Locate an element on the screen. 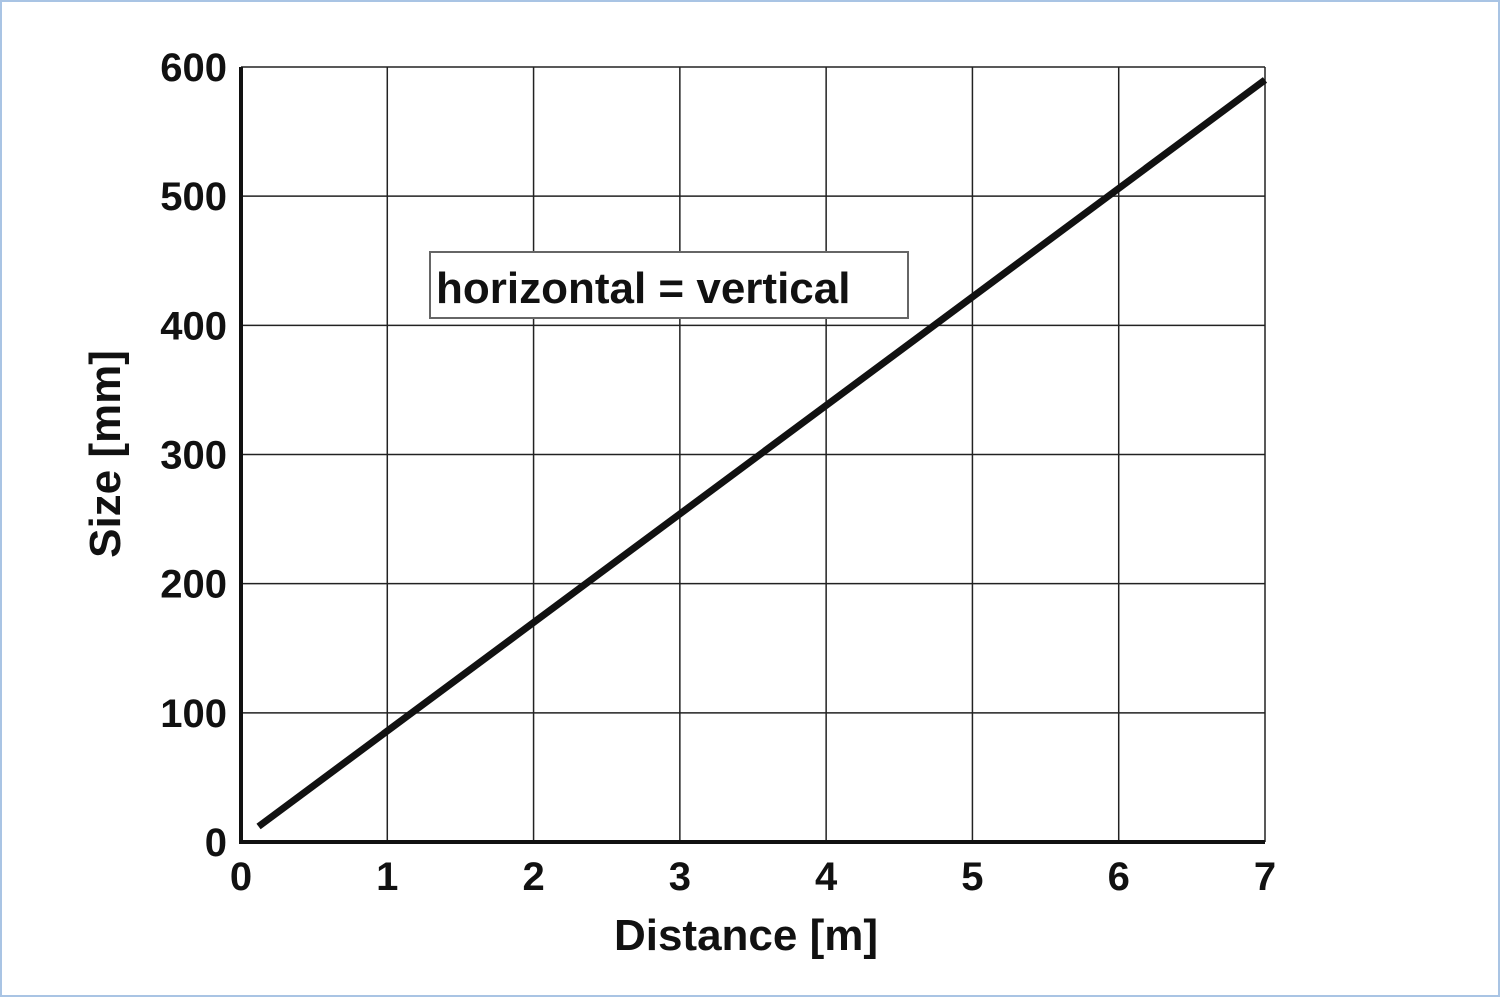  annotation-box: horizontal = vertical is located at coordinates (669, 285).